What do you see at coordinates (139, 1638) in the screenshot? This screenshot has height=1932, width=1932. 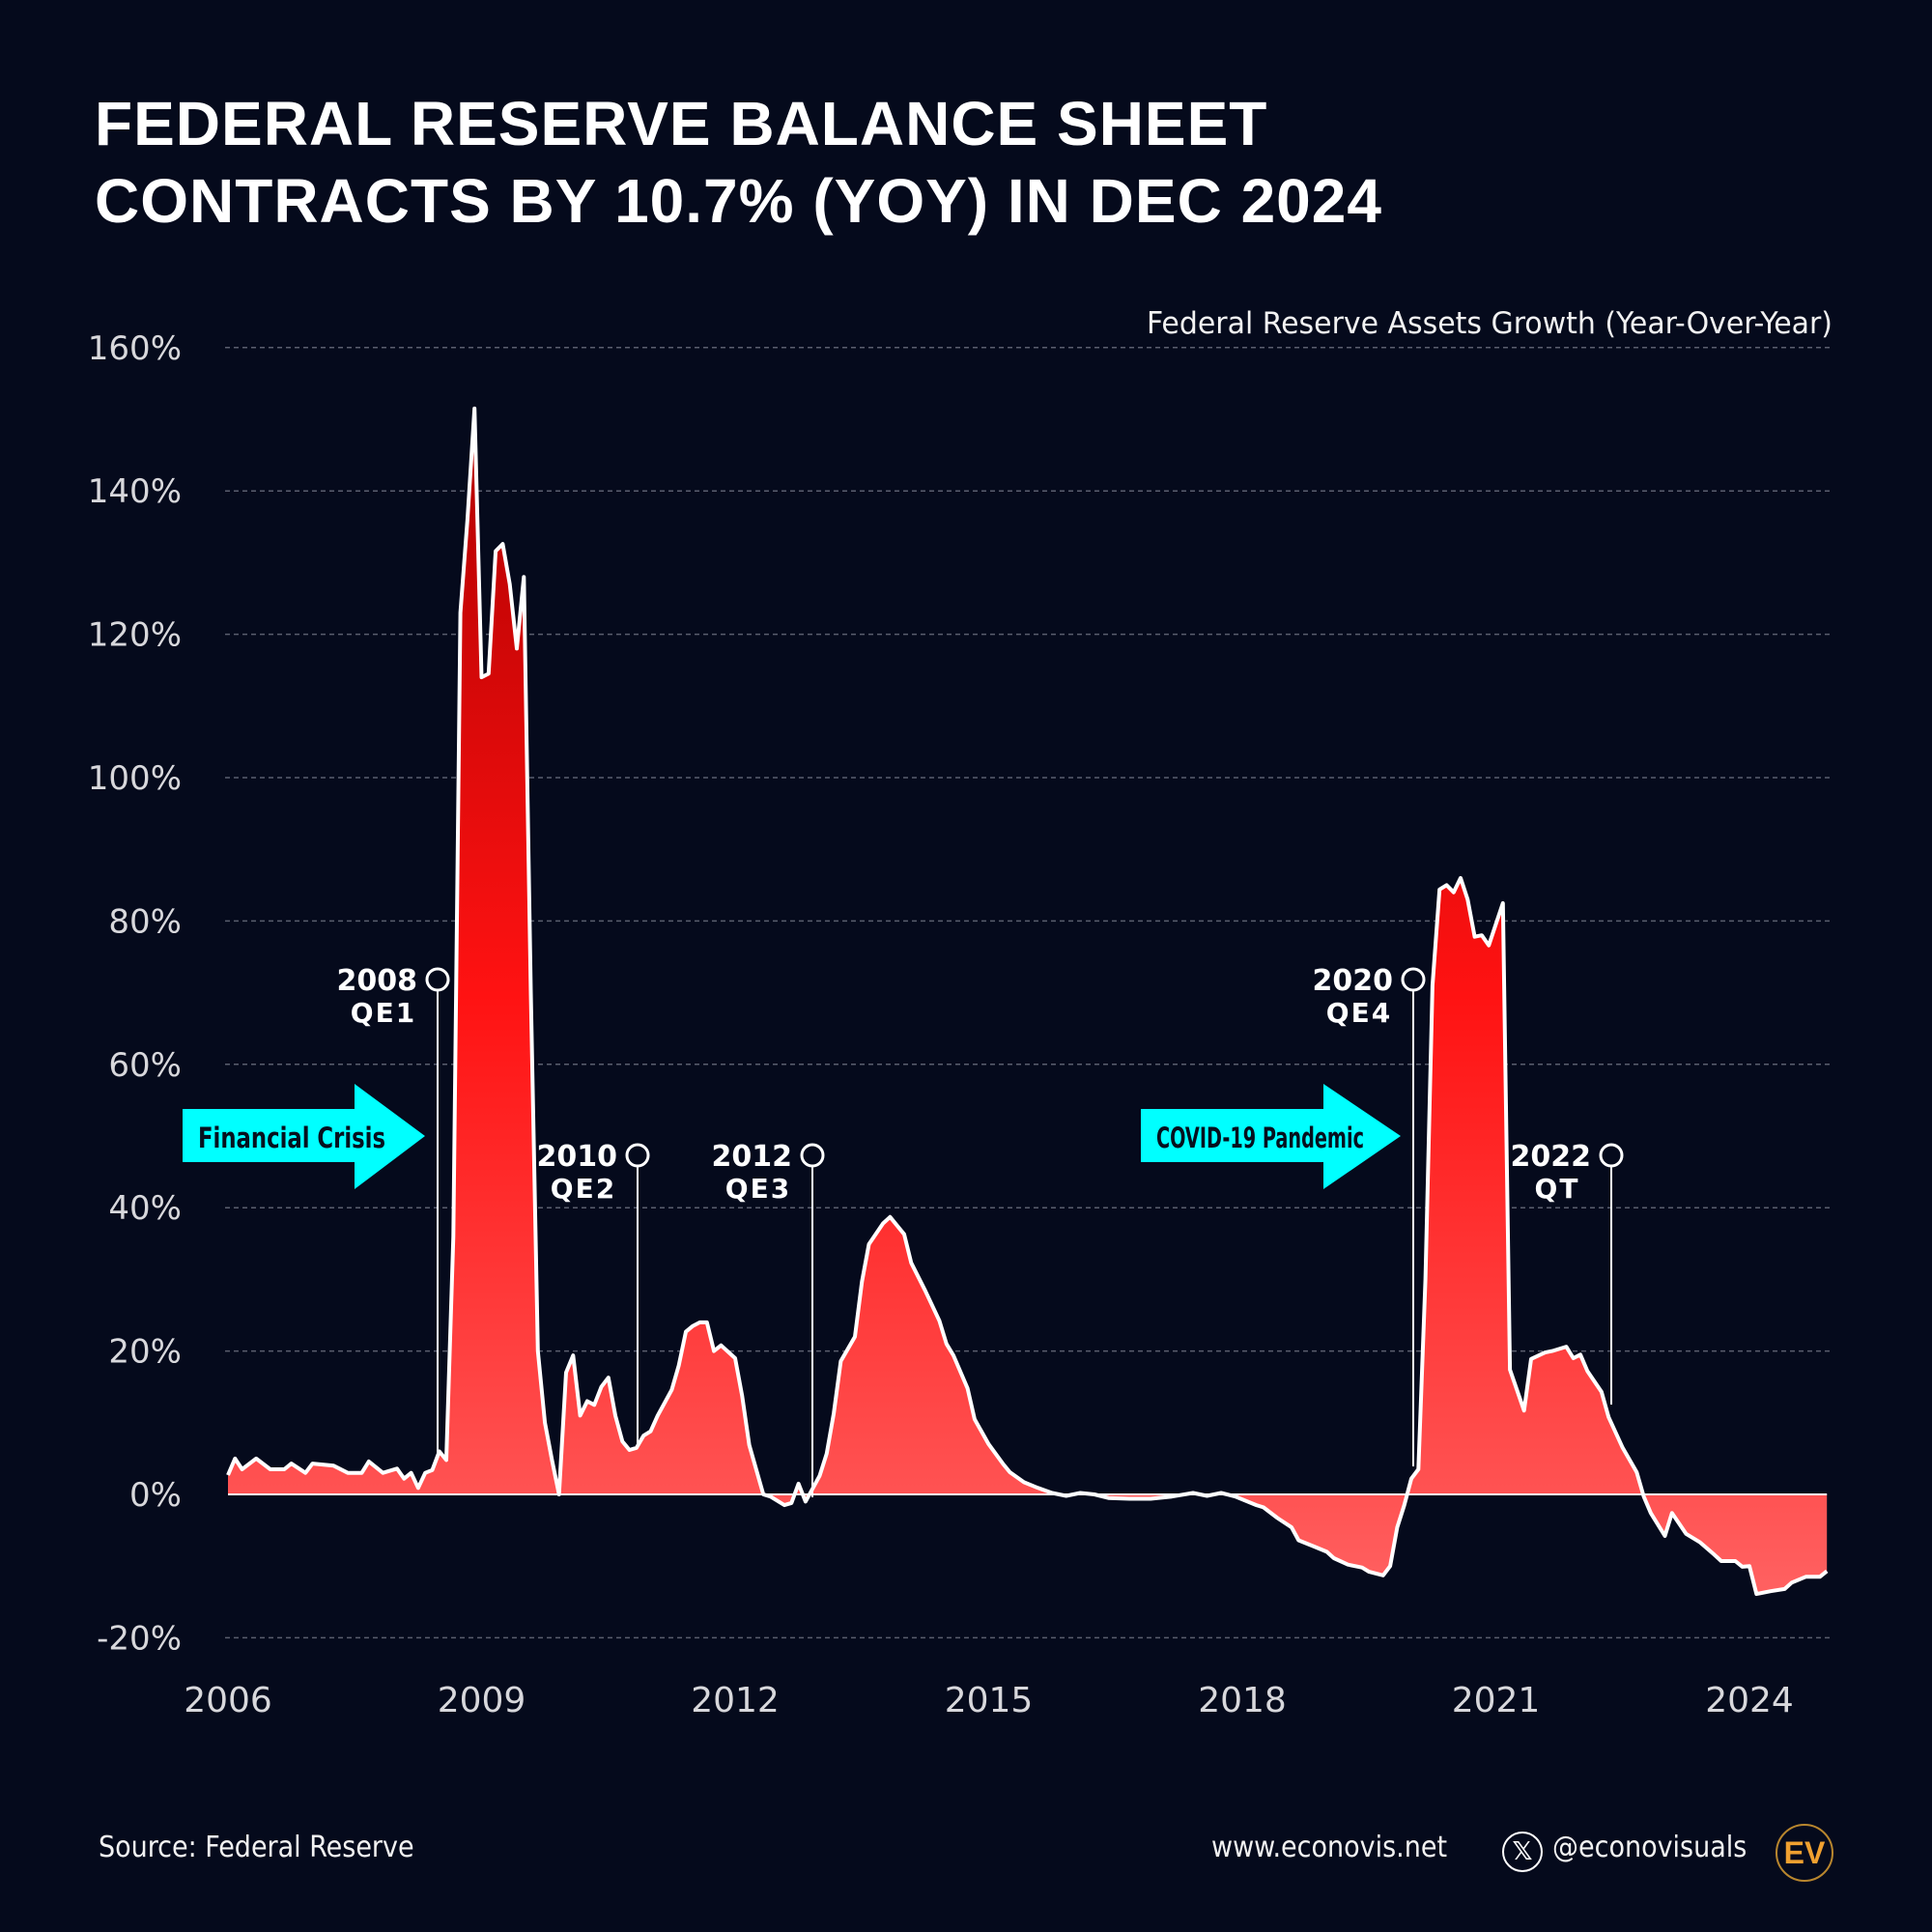 I see `y-tick-label: -20%` at bounding box center [139, 1638].